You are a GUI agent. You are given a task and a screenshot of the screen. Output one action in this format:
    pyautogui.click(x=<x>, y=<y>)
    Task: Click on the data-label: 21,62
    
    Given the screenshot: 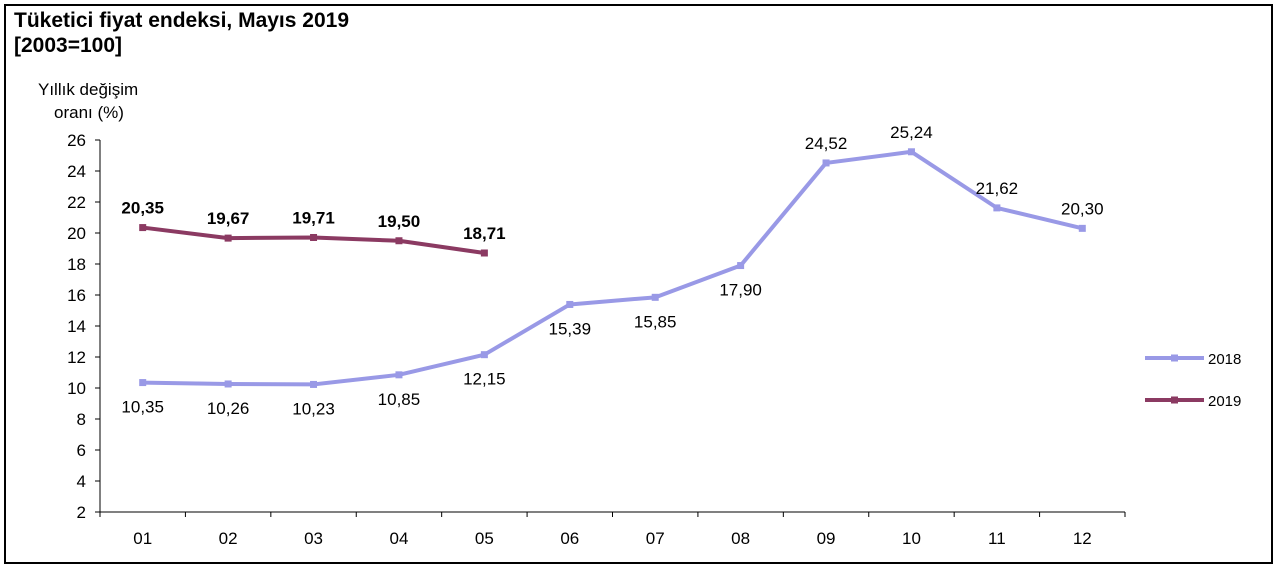 What is the action you would take?
    pyautogui.click(x=997, y=188)
    